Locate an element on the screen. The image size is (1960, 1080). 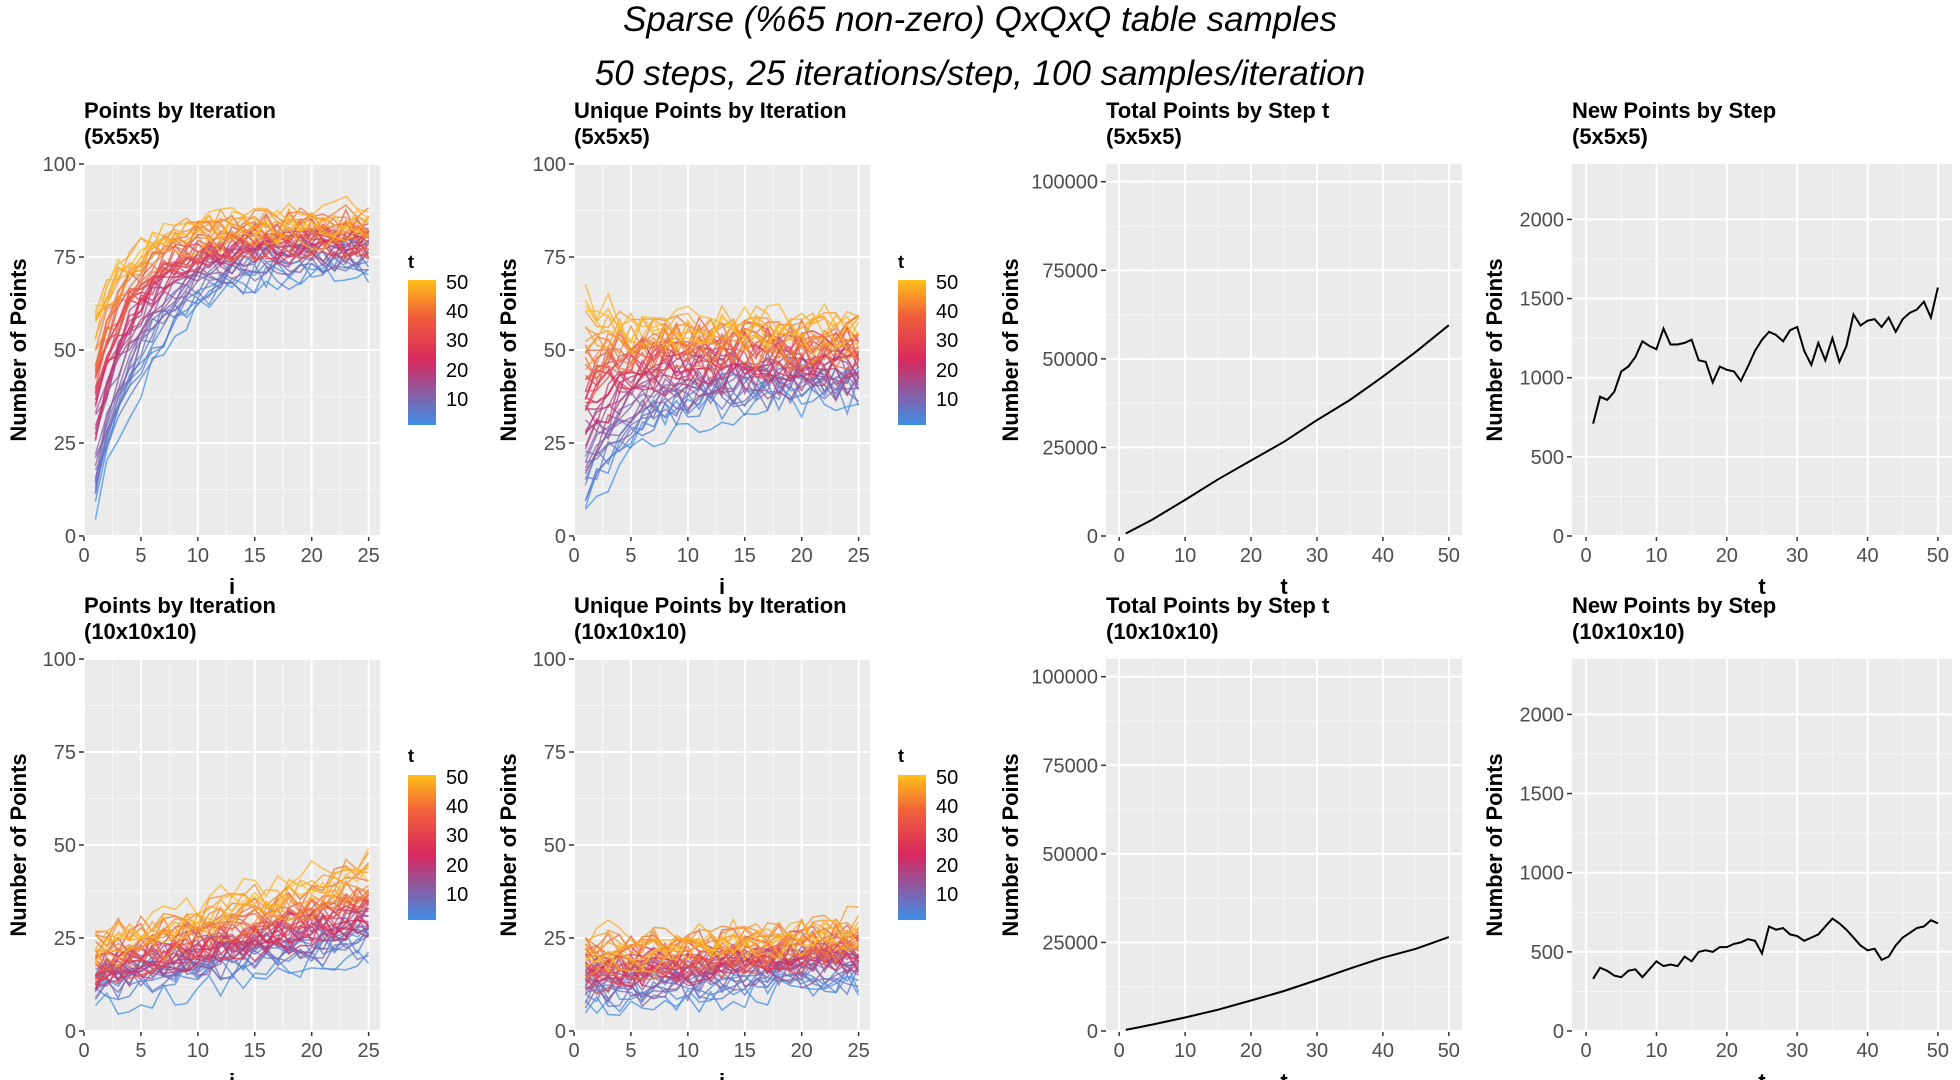
panel-title: Points by Iteration is located at coordinates (180, 605).